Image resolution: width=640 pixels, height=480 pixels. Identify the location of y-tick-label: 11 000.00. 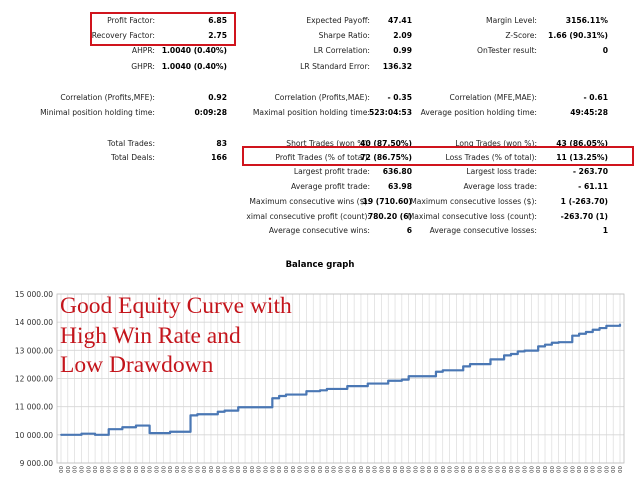
(34, 407).